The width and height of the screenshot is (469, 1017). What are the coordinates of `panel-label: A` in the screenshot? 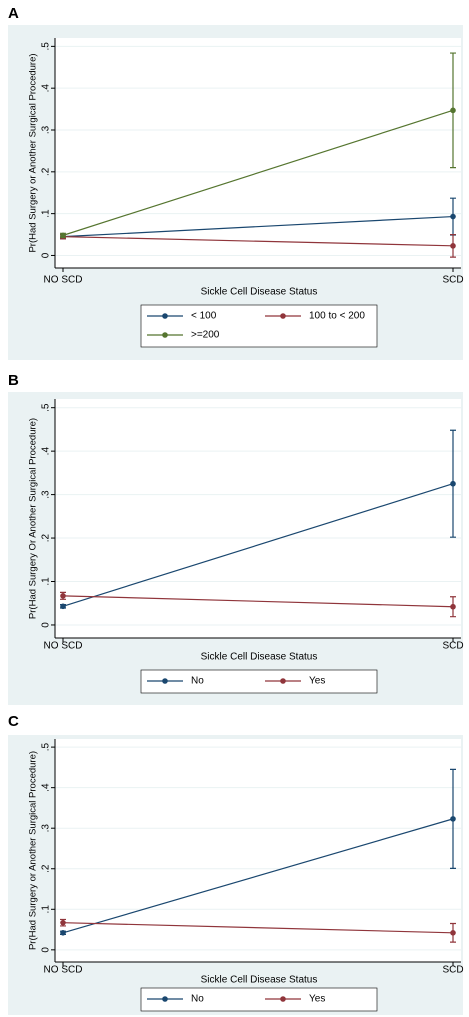 It's located at (13, 13).